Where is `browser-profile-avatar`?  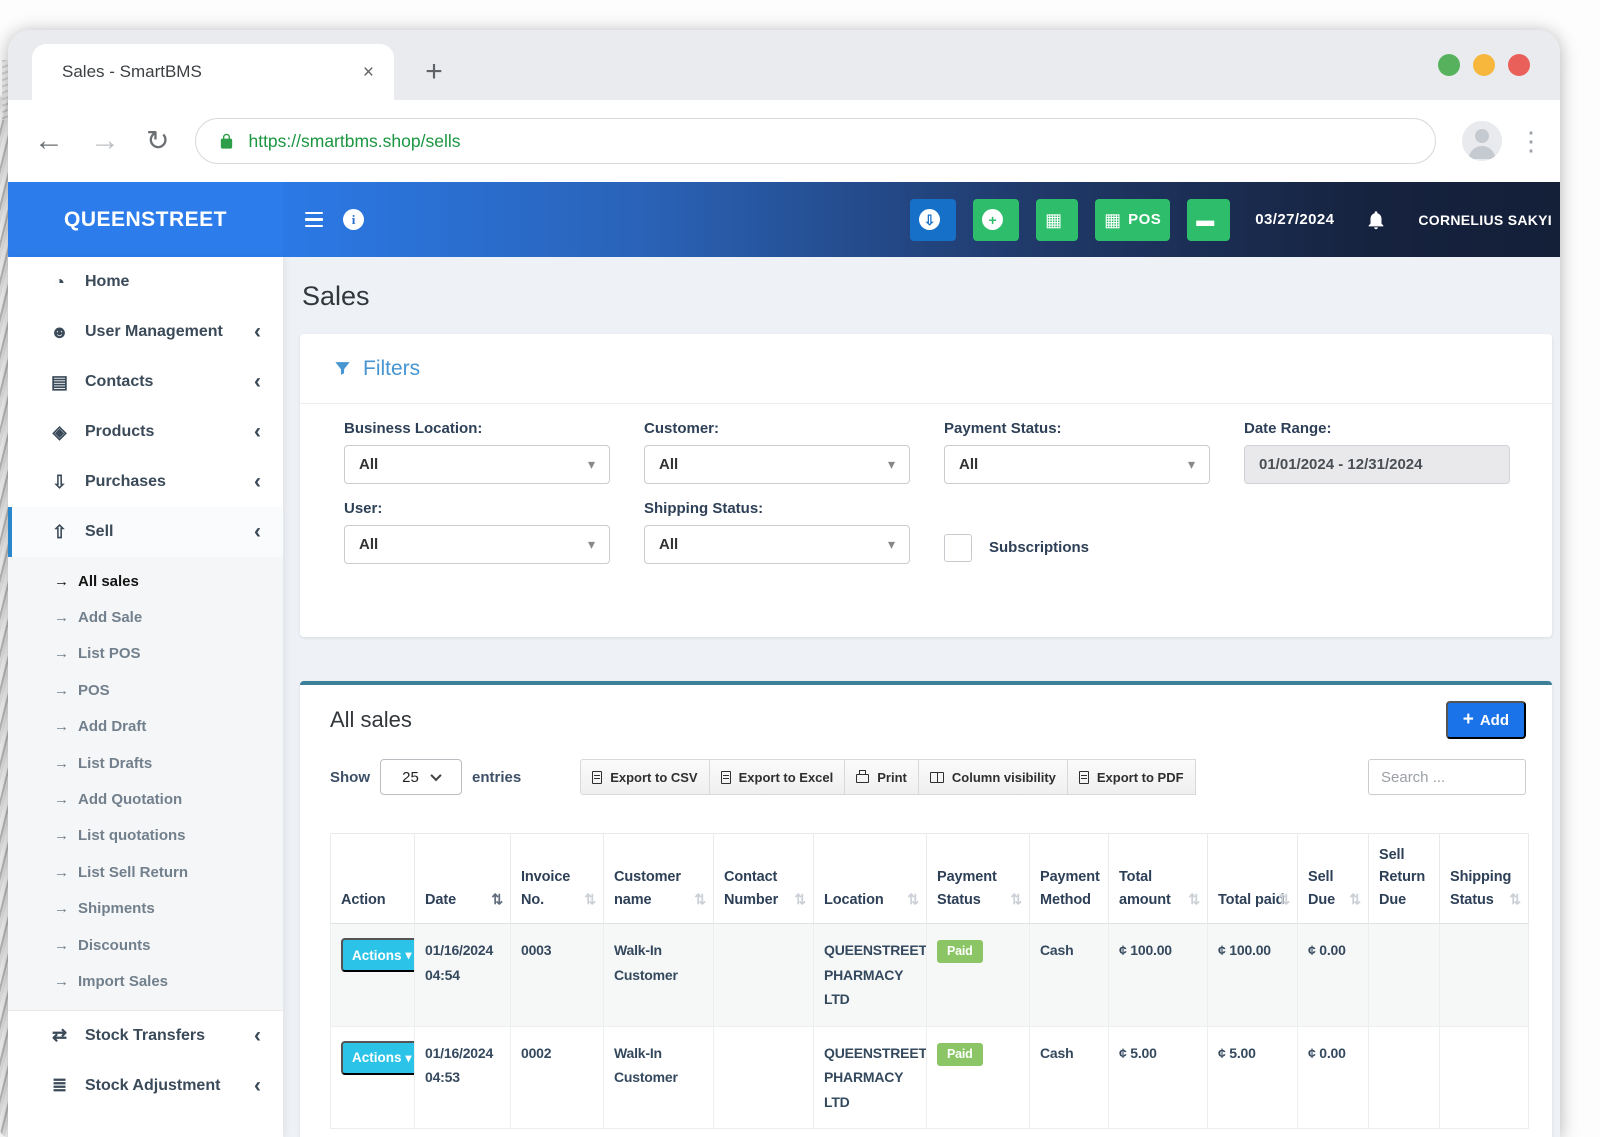
browser-profile-avatar is located at coordinates (1482, 141).